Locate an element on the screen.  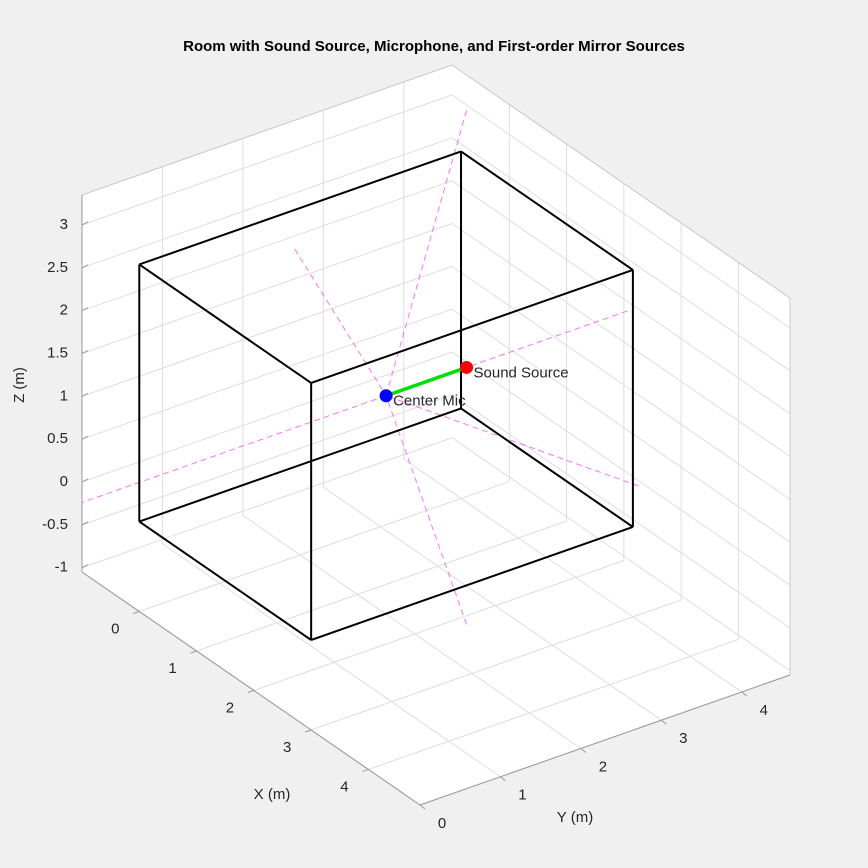
y-axis-label: Y (m) is located at coordinates (575, 817).